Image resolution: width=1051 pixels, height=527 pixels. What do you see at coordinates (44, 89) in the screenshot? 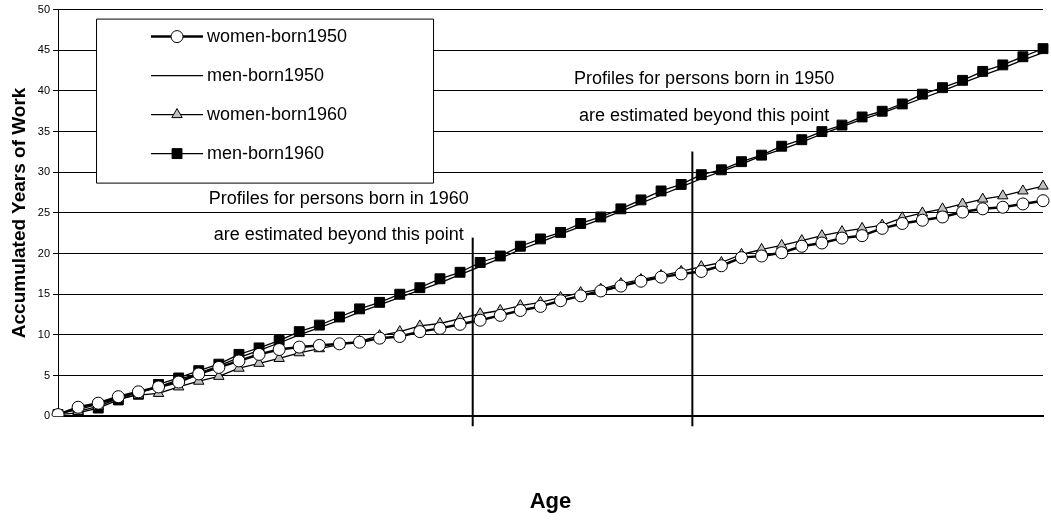
I see `y-tick-label: 40` at bounding box center [44, 89].